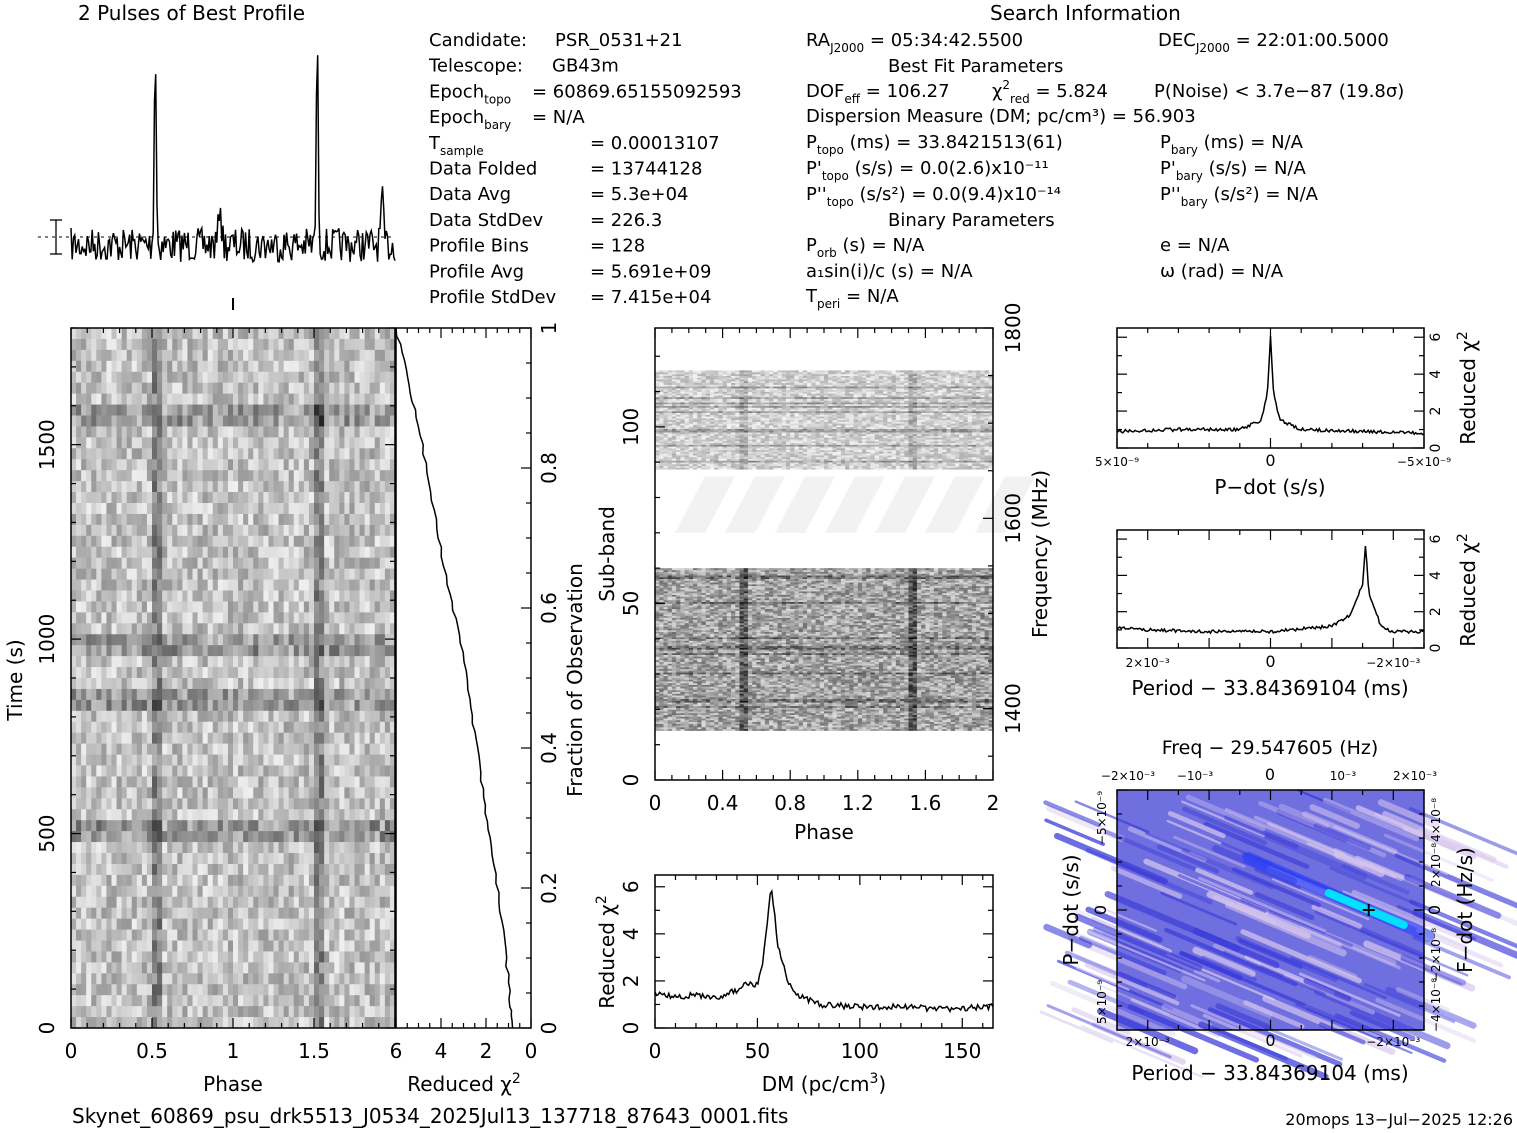 The image size is (1517, 1133). I want to click on subband-ytick: 100, so click(631, 427).